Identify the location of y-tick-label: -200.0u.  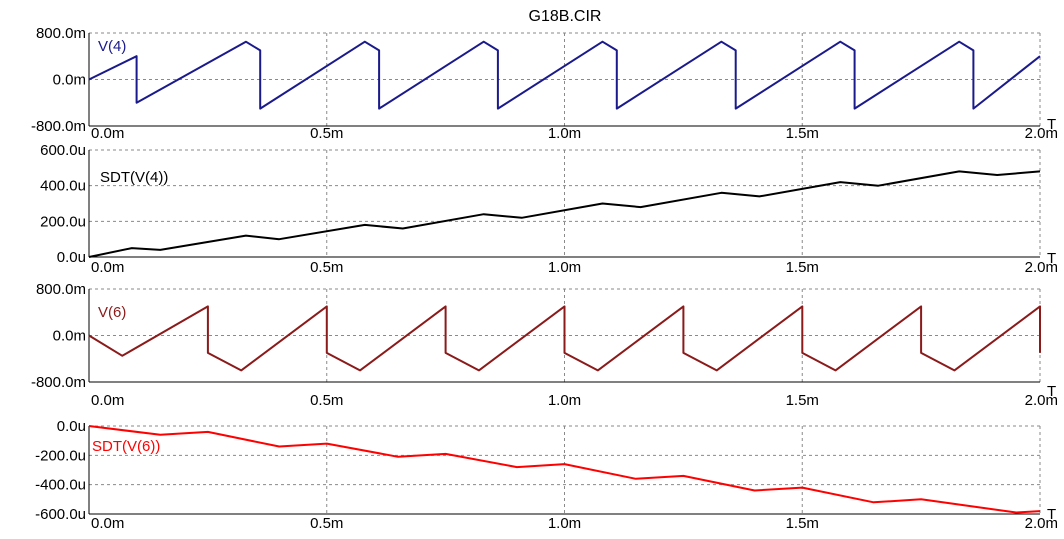
(60, 455).